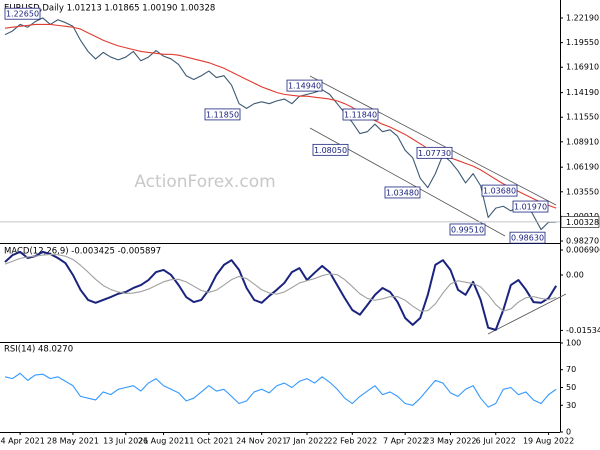  I want to click on last-price-label: 1.00328, so click(582, 222).